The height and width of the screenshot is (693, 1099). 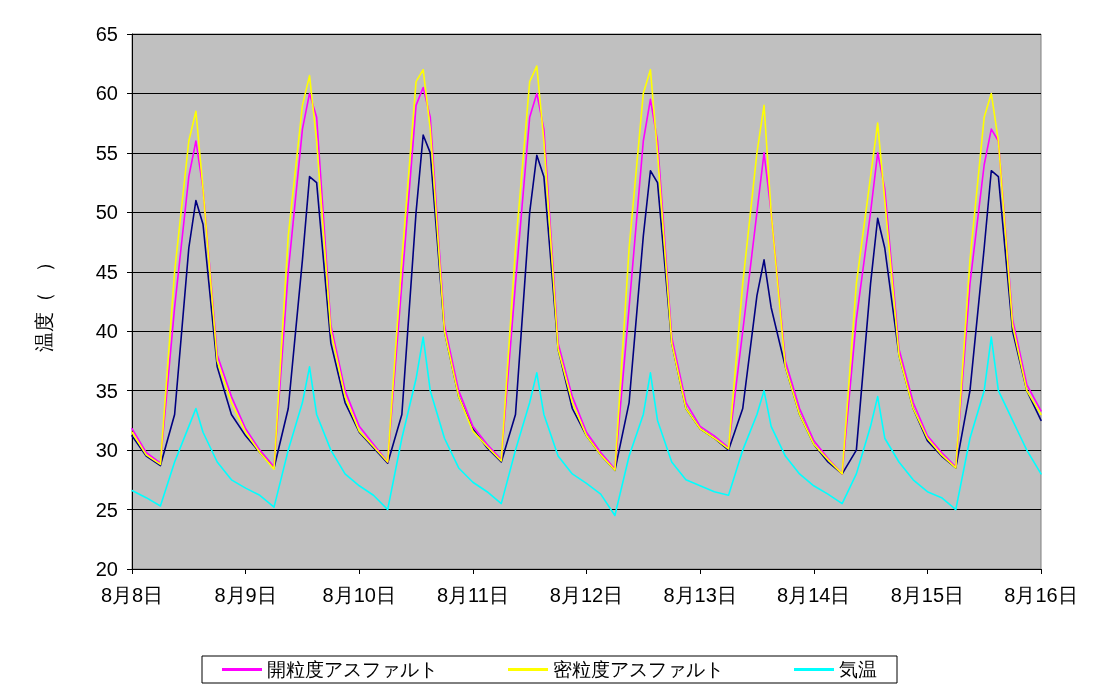 I want to click on x-tick-label: 8月16日, so click(x=1041, y=595).